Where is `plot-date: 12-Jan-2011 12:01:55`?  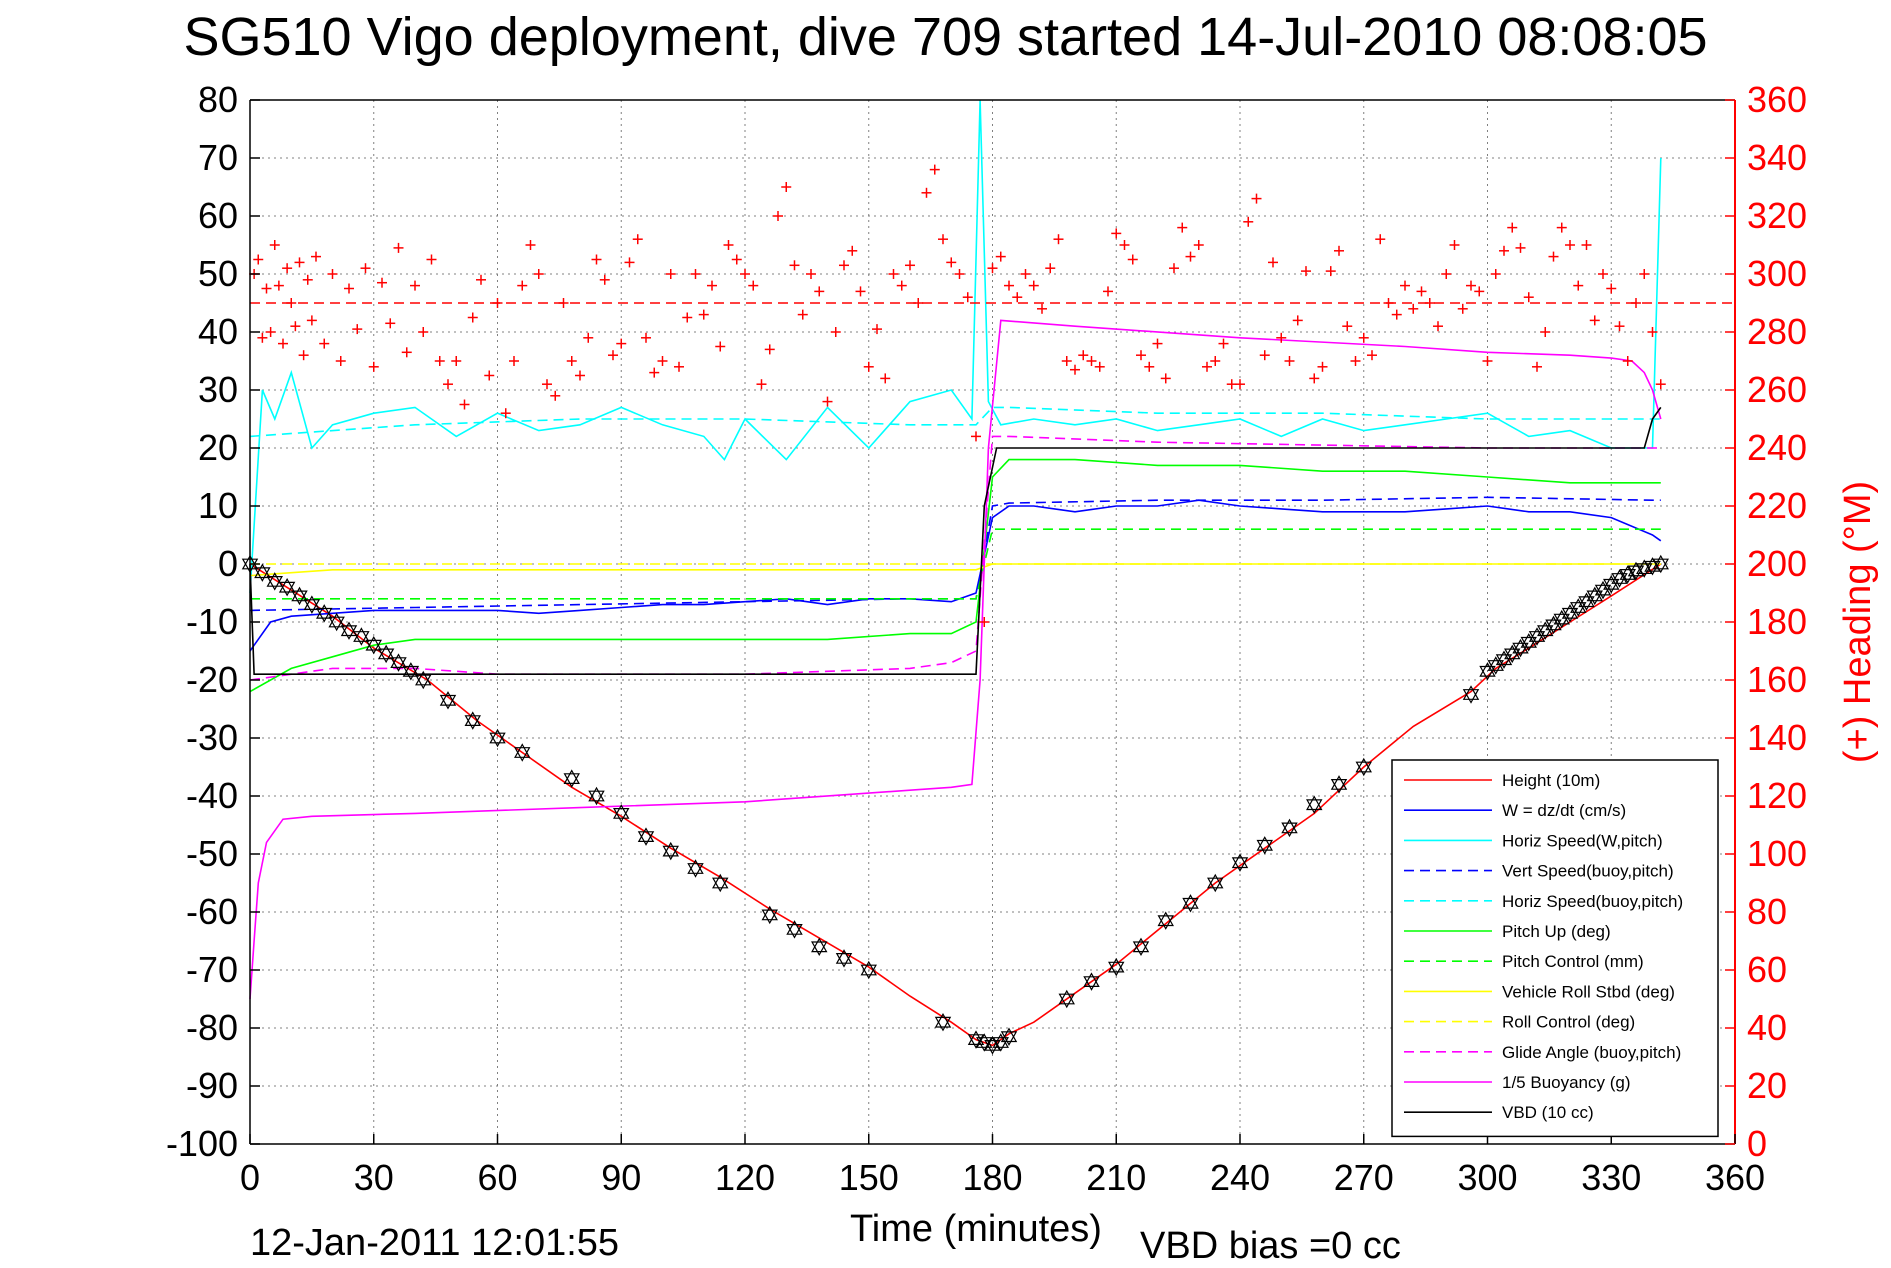
plot-date: 12-Jan-2011 12:01:55 is located at coordinates (435, 1243).